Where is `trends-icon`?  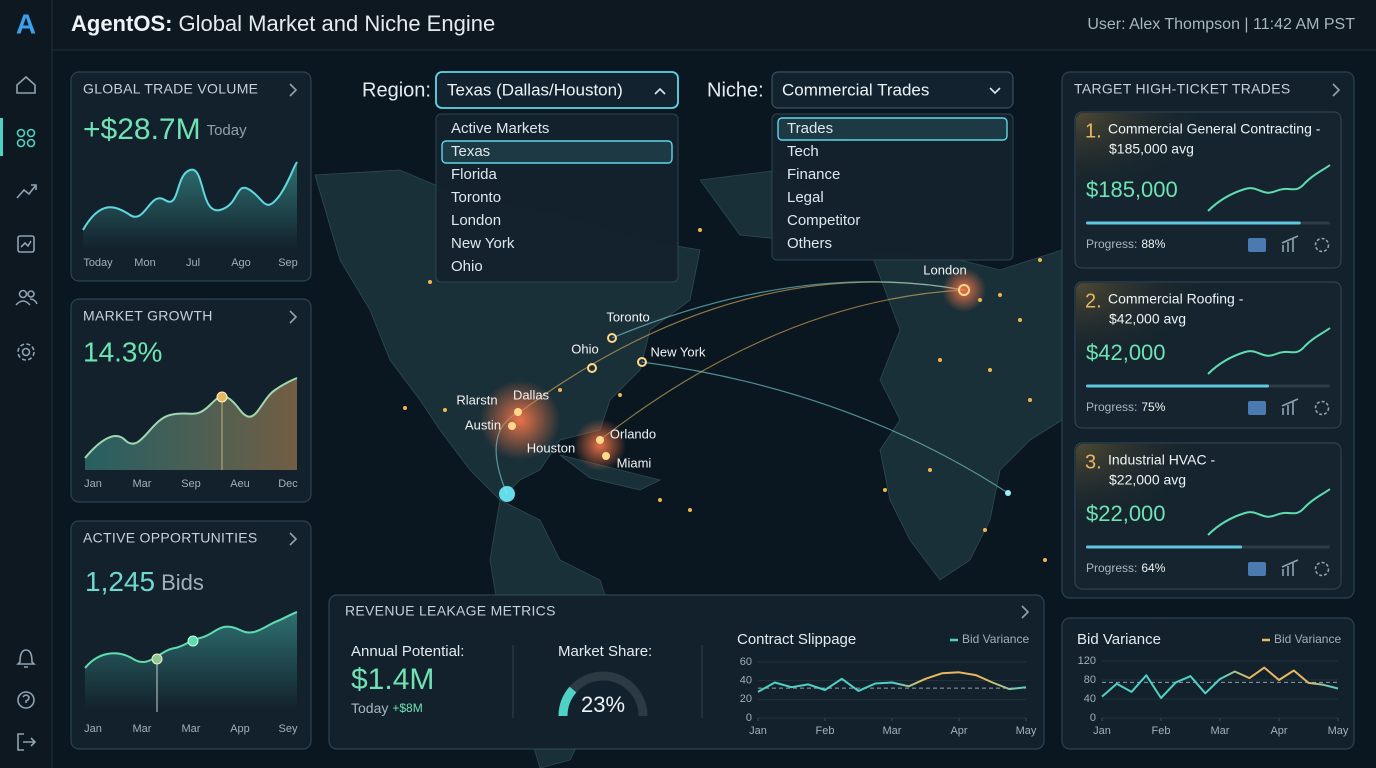 trends-icon is located at coordinates (26, 191).